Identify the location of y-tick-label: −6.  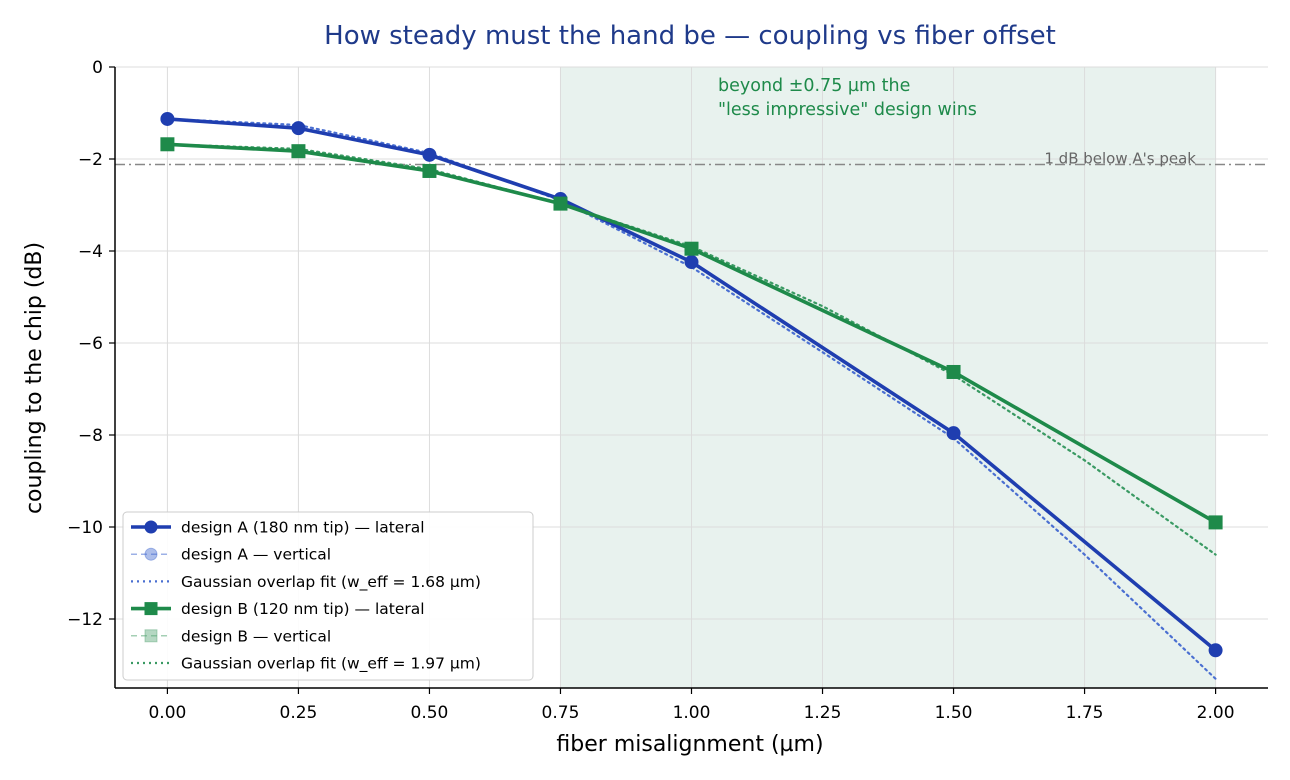
(90, 344).